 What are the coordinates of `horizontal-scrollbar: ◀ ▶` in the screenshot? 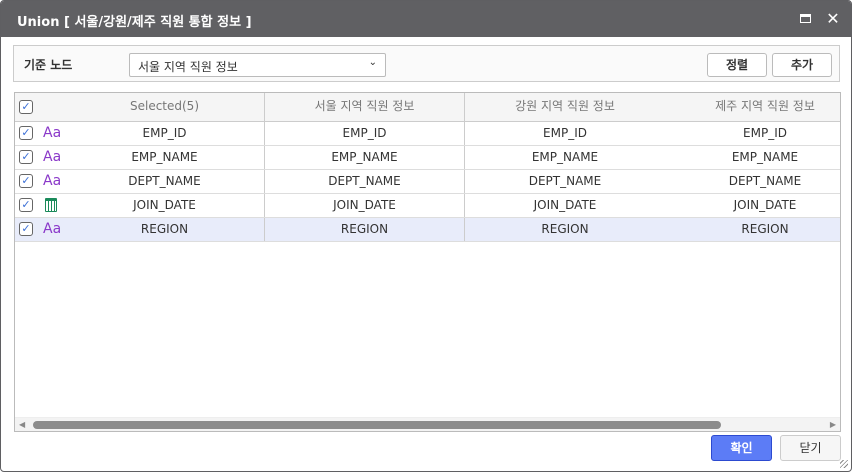 It's located at (427, 424).